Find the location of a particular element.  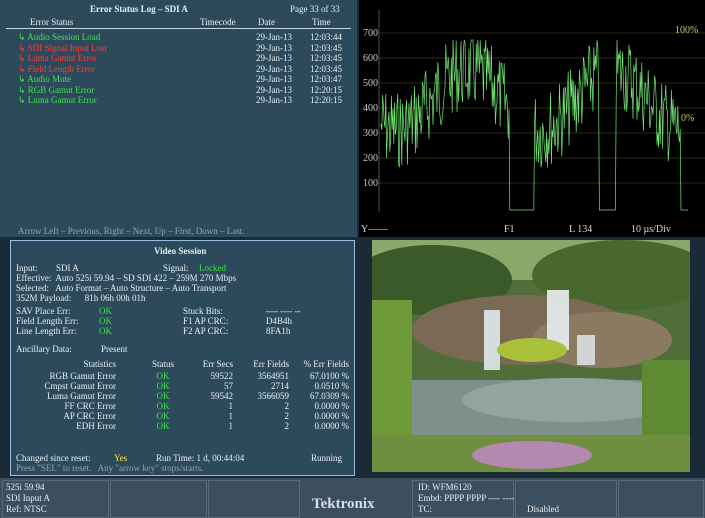

error-status-text: RGB Gamut Error is located at coordinates (61, 89).